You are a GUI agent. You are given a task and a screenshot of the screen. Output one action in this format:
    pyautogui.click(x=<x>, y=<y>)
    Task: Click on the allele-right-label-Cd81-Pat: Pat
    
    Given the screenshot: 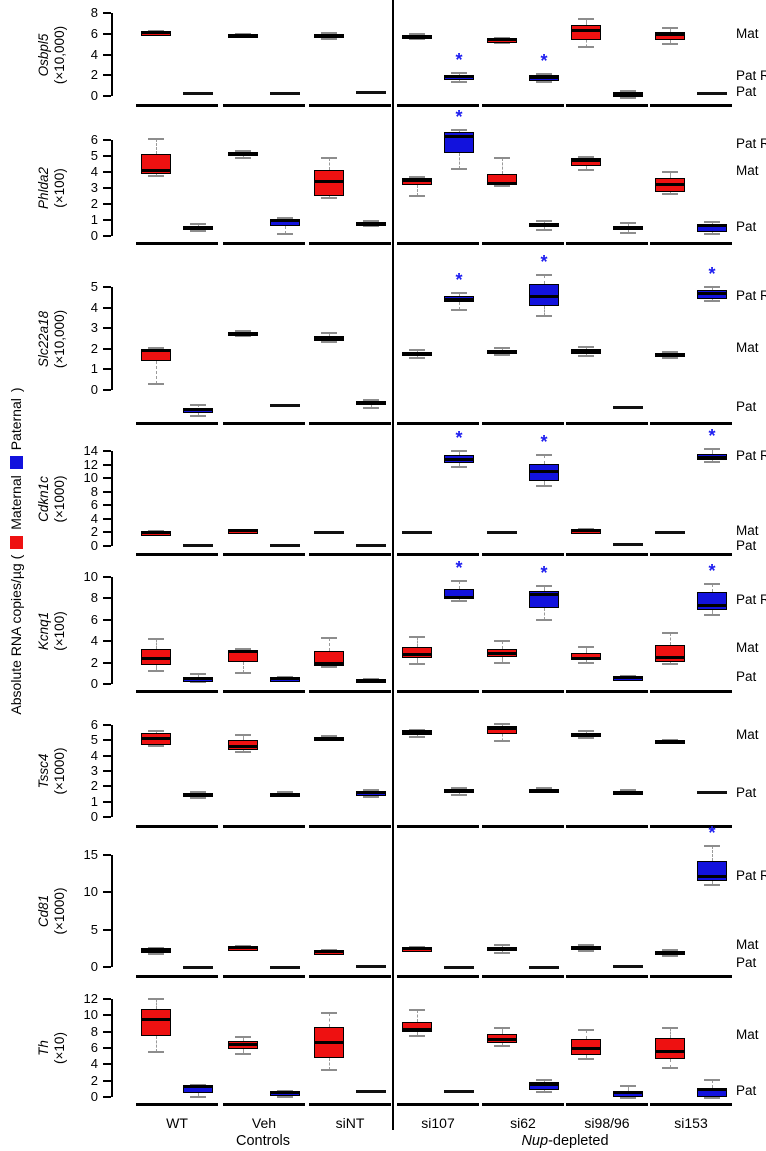 What is the action you would take?
    pyautogui.click(x=746, y=963)
    